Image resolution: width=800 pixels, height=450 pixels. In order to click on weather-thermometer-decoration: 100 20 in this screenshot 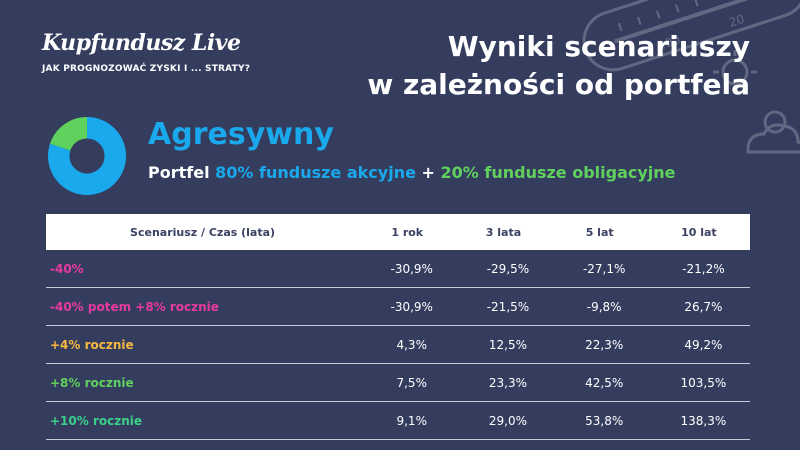, I will do `click(691, 77)`.